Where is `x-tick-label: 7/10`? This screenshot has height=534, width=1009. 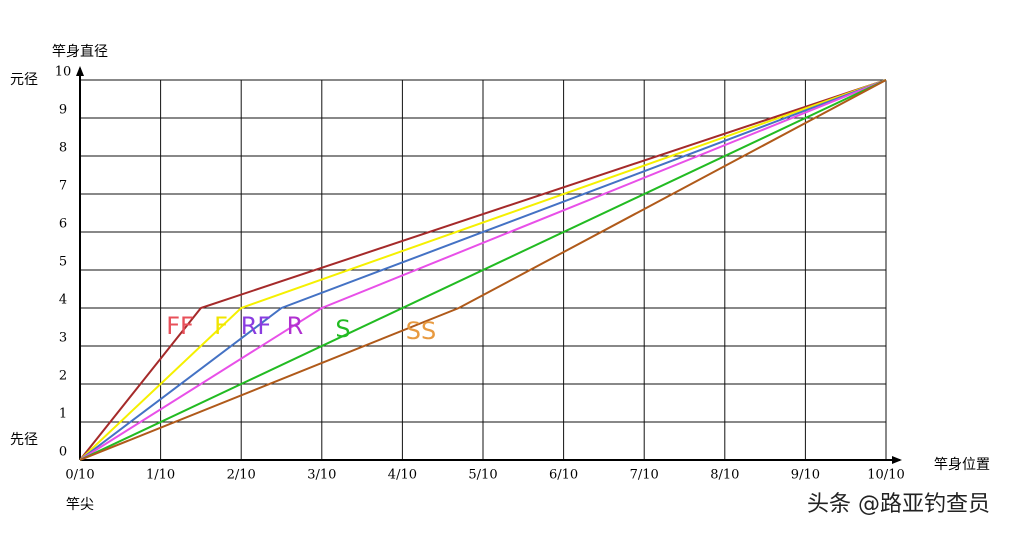
x-tick-label: 7/10 is located at coordinates (644, 475).